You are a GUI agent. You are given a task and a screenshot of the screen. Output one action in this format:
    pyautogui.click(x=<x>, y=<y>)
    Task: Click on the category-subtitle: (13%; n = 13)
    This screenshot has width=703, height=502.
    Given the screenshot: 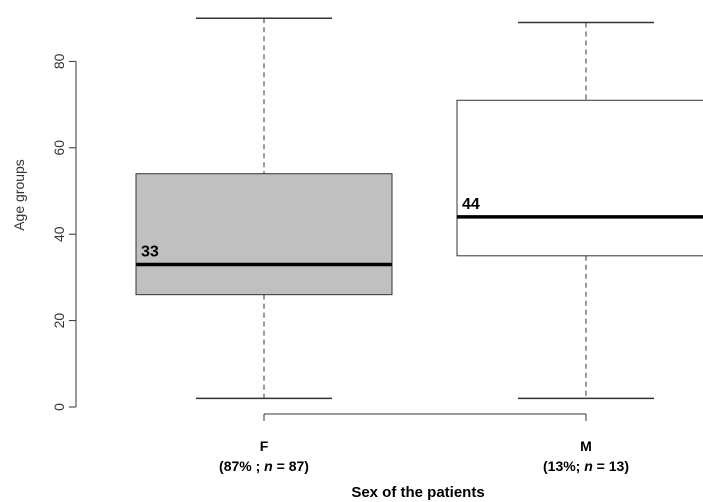 What is the action you would take?
    pyautogui.click(x=586, y=466)
    